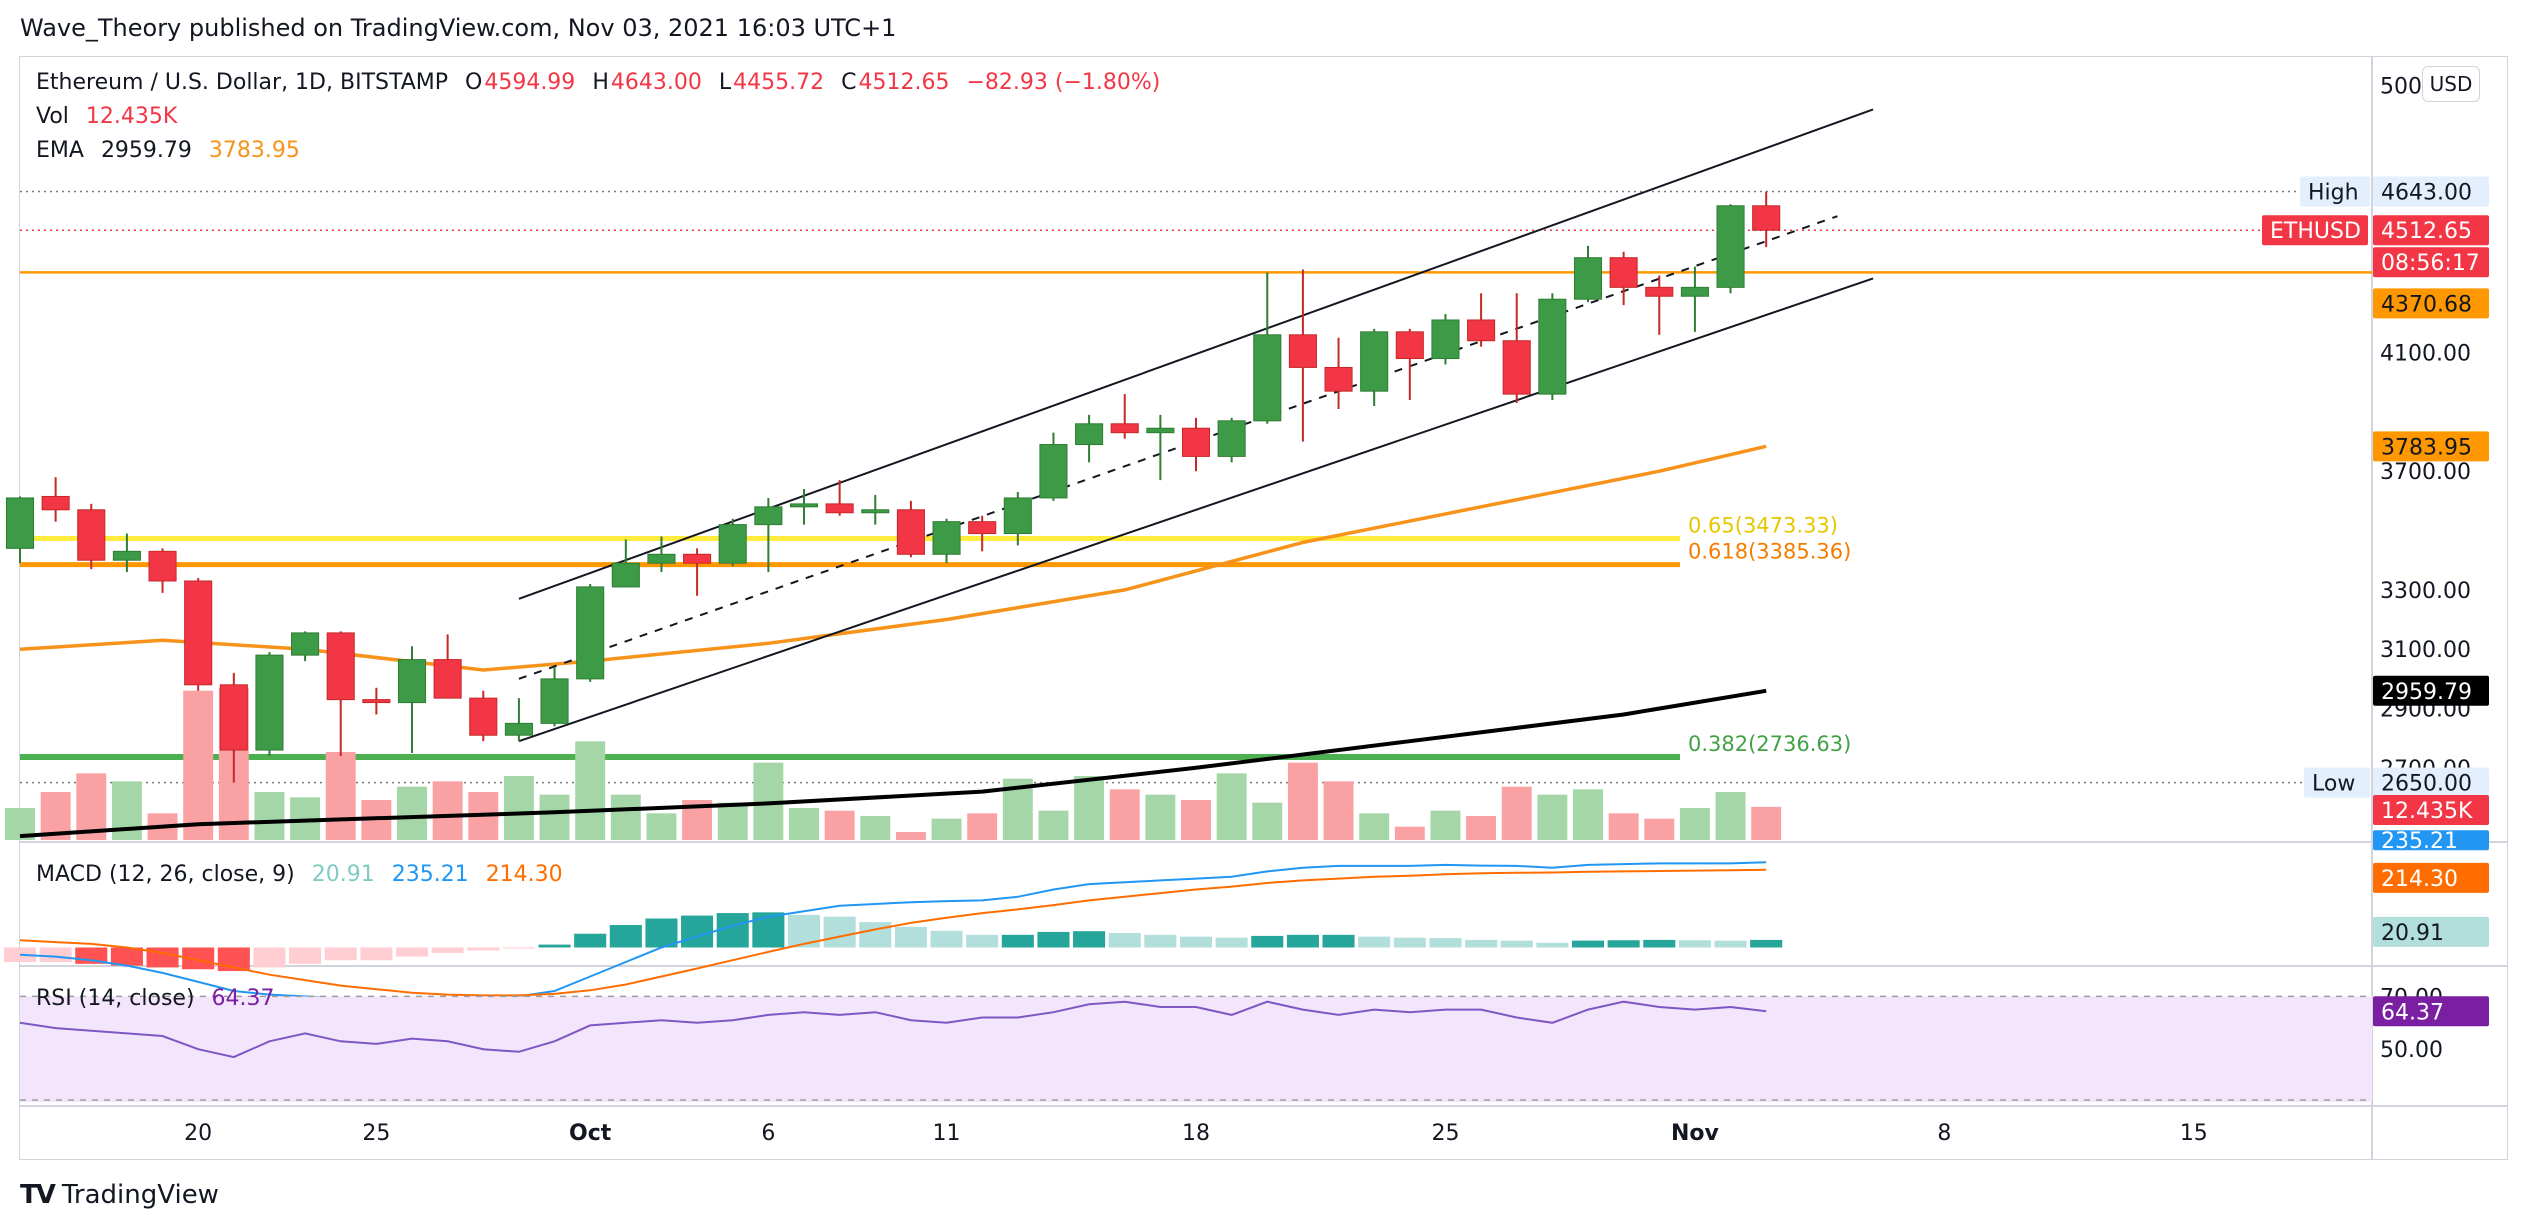 Image resolution: width=2528 pixels, height=1230 pixels. What do you see at coordinates (474, 82) in the screenshot?
I see `open-label: O` at bounding box center [474, 82].